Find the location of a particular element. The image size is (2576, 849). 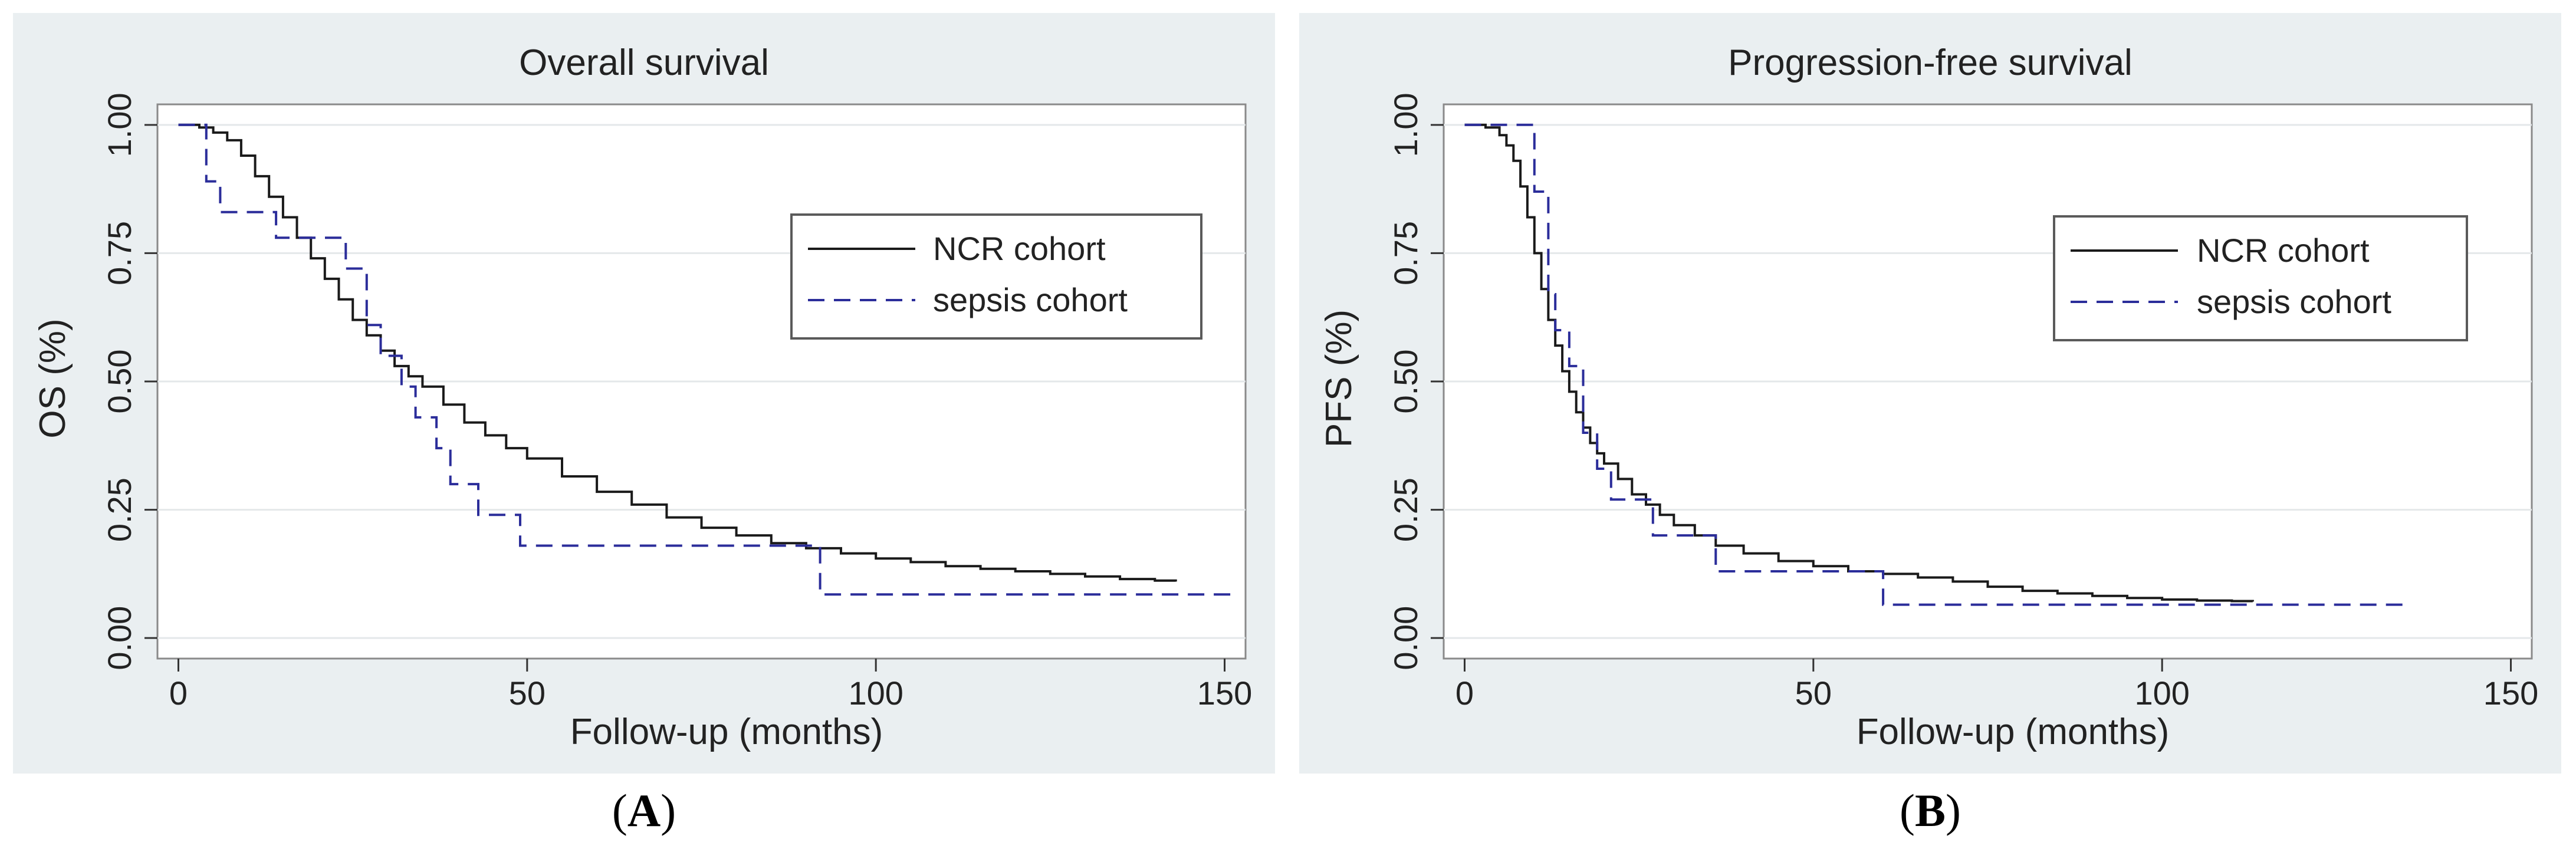

panel-b-letter: B is located at coordinates (1930, 811).